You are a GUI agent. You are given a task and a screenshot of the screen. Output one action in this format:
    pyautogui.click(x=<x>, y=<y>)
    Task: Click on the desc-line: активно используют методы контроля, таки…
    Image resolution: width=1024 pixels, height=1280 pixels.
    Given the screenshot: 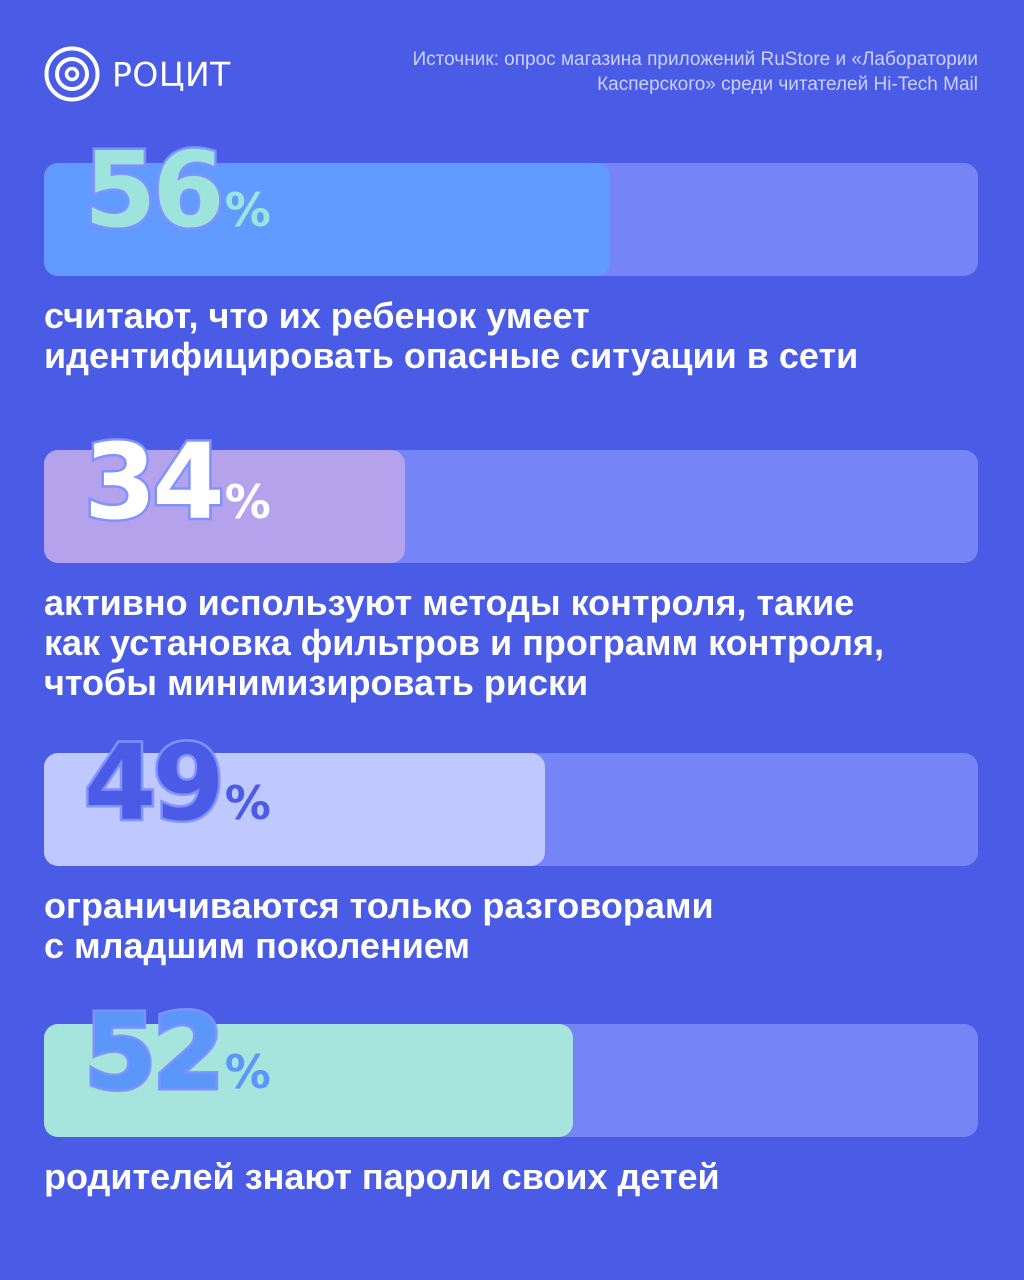 What is the action you would take?
    pyautogui.click(x=449, y=602)
    